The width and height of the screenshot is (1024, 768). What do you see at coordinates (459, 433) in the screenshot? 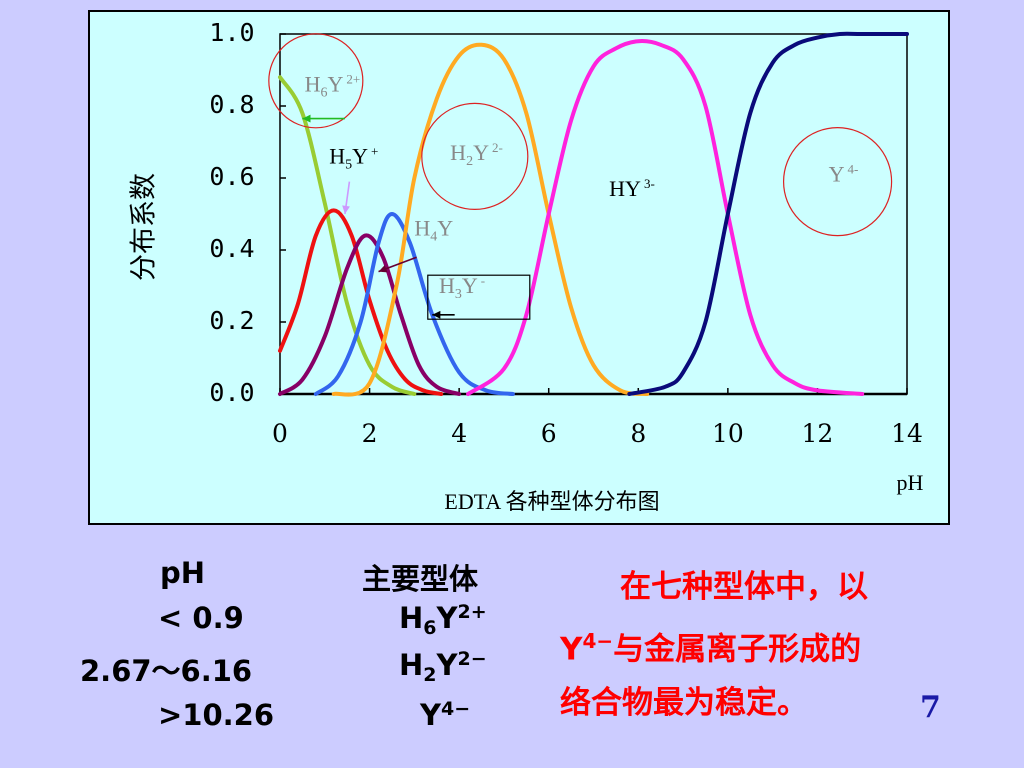
I see `x-tick-label: 4` at bounding box center [459, 433].